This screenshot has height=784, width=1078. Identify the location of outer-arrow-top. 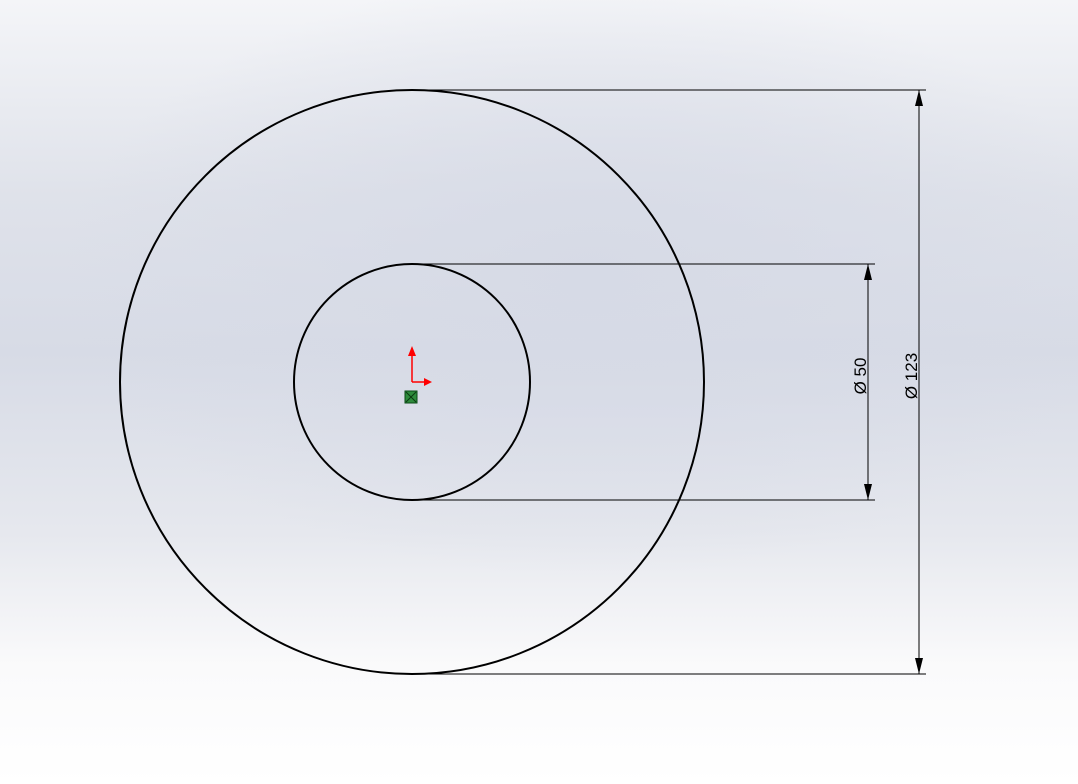
(919, 98).